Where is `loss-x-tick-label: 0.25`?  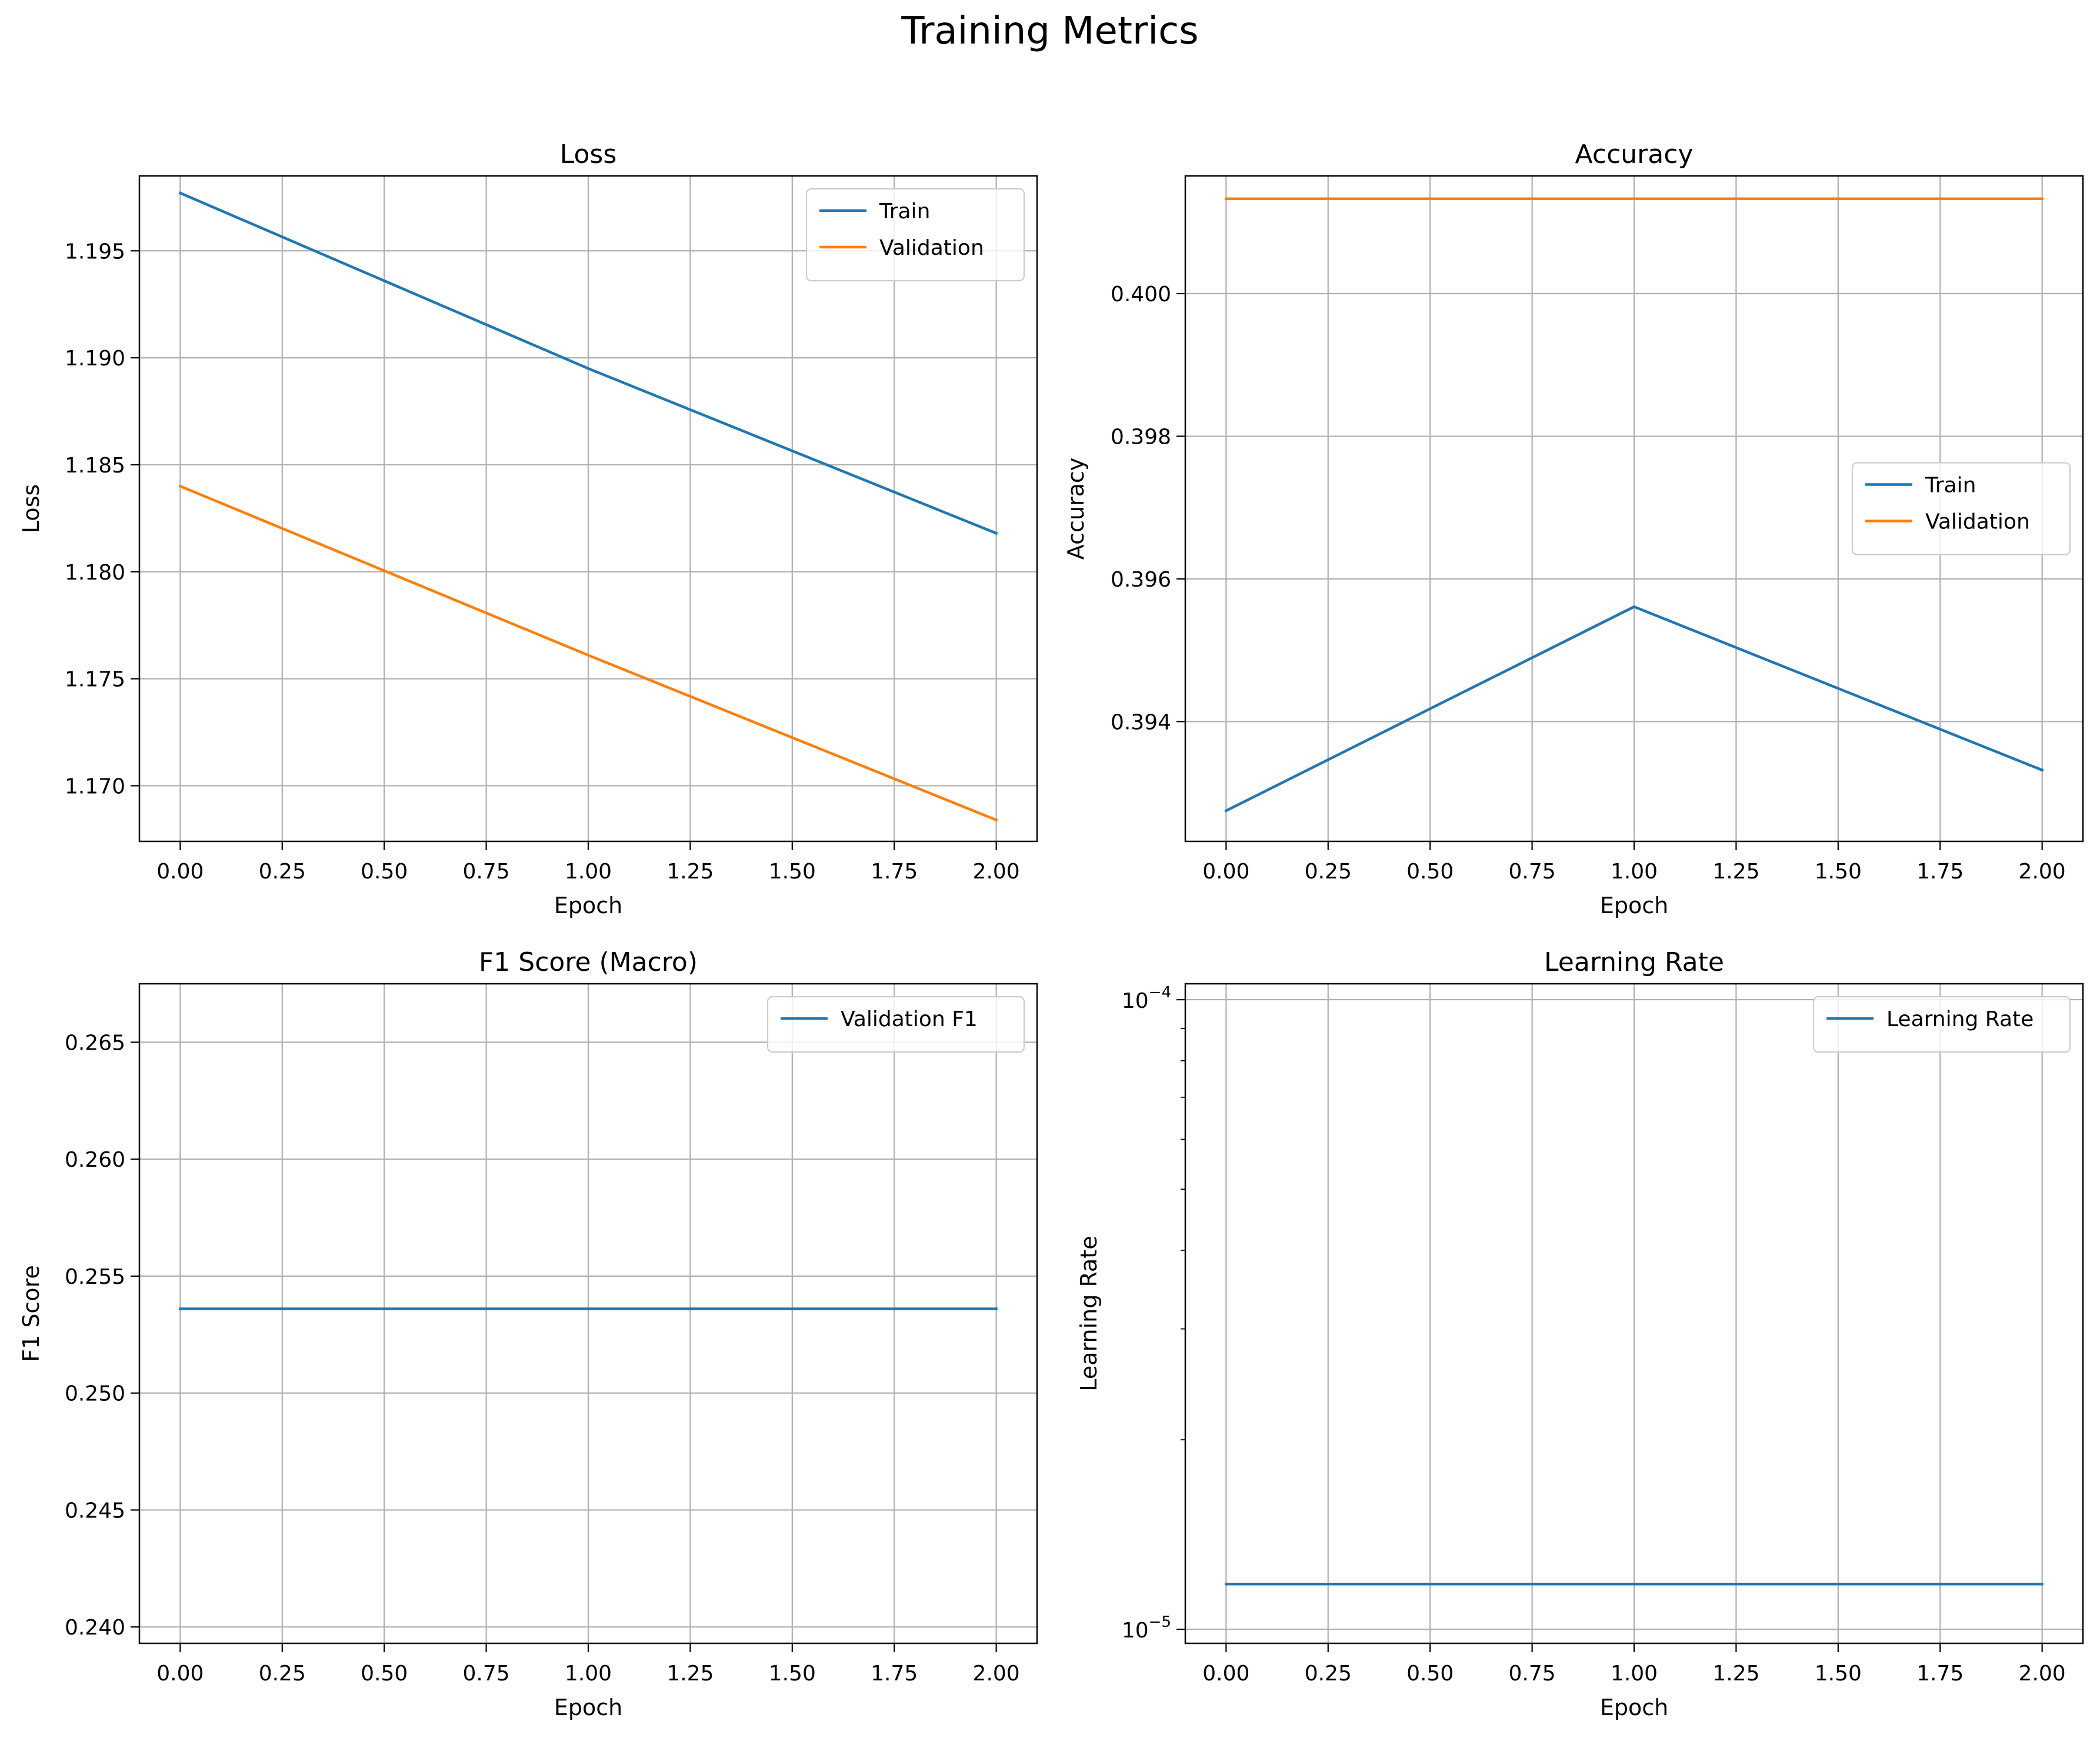 loss-x-tick-label: 0.25 is located at coordinates (282, 872).